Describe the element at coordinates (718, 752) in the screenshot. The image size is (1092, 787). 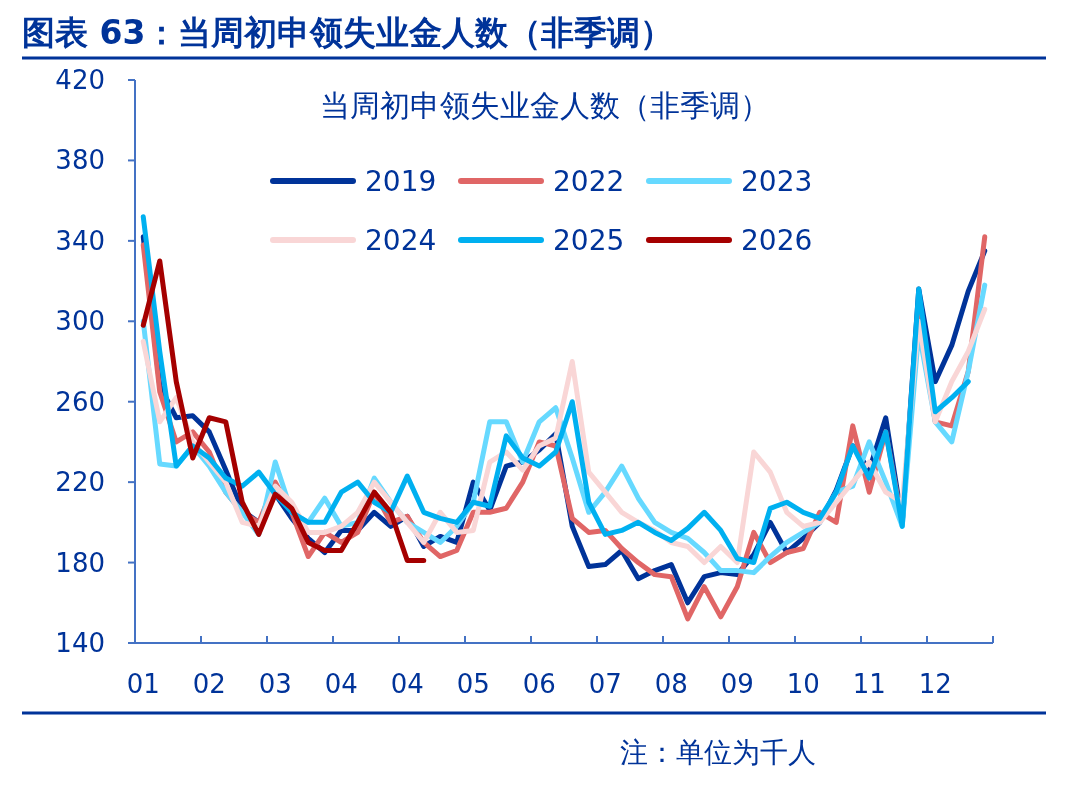
I see `text: 注：单位为千人` at that location.